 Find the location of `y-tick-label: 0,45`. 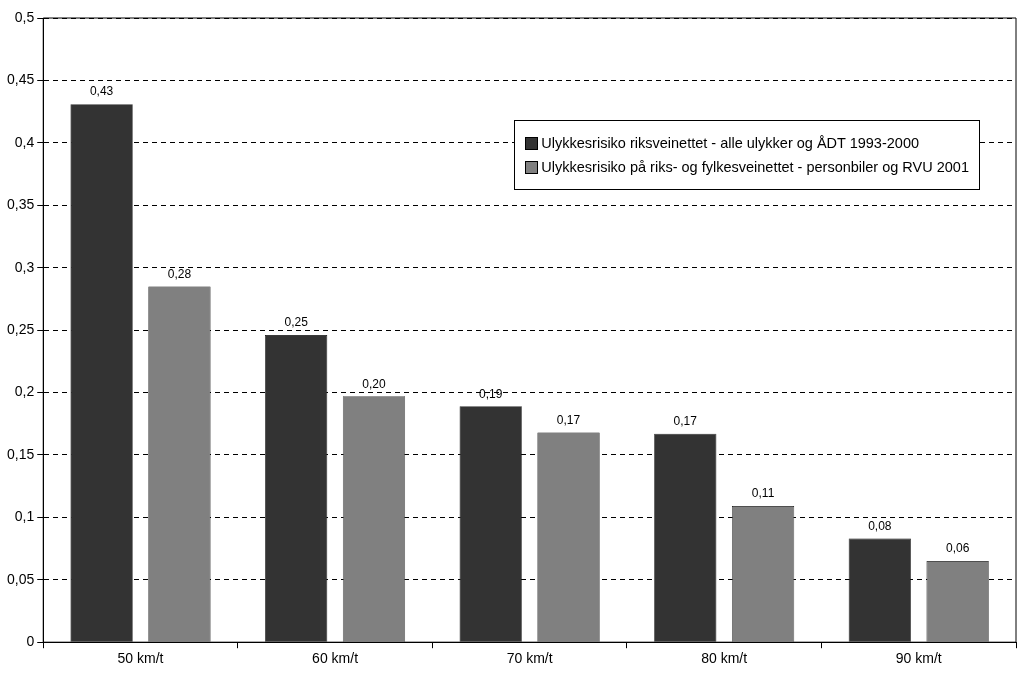

y-tick-label: 0,45 is located at coordinates (21, 79).